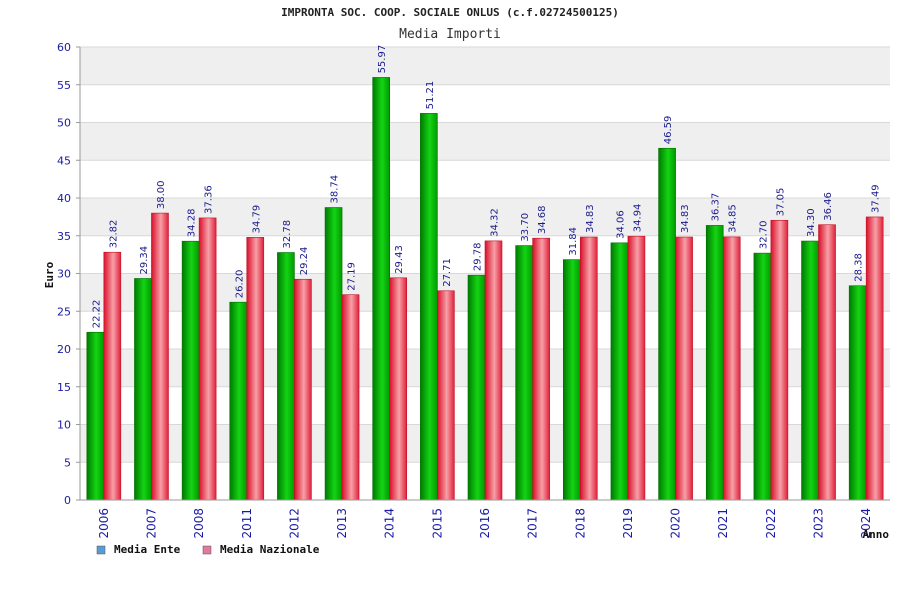 This screenshot has width=900, height=600. I want to click on y-tick-label: 5, so click(67, 462).